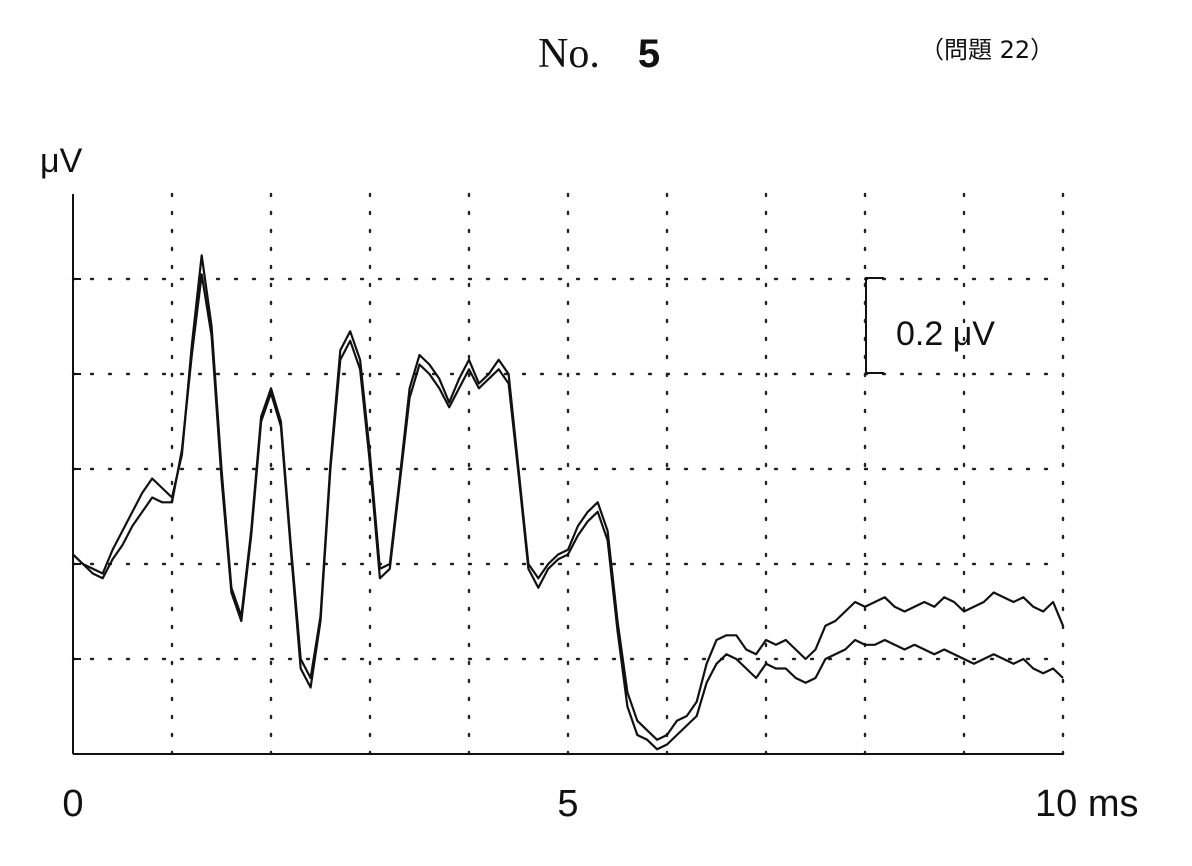  I want to click on record-number: No. 5, so click(599, 54).